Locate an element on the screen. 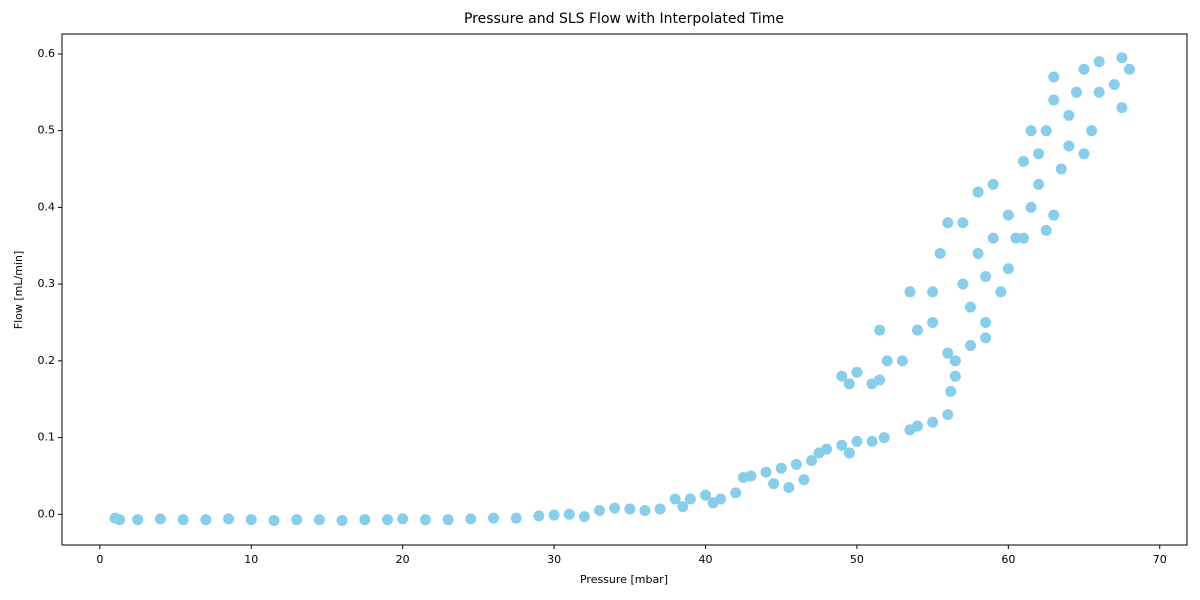 The image size is (1200, 600). y-tick-label: 0.5 is located at coordinates (47, 130).